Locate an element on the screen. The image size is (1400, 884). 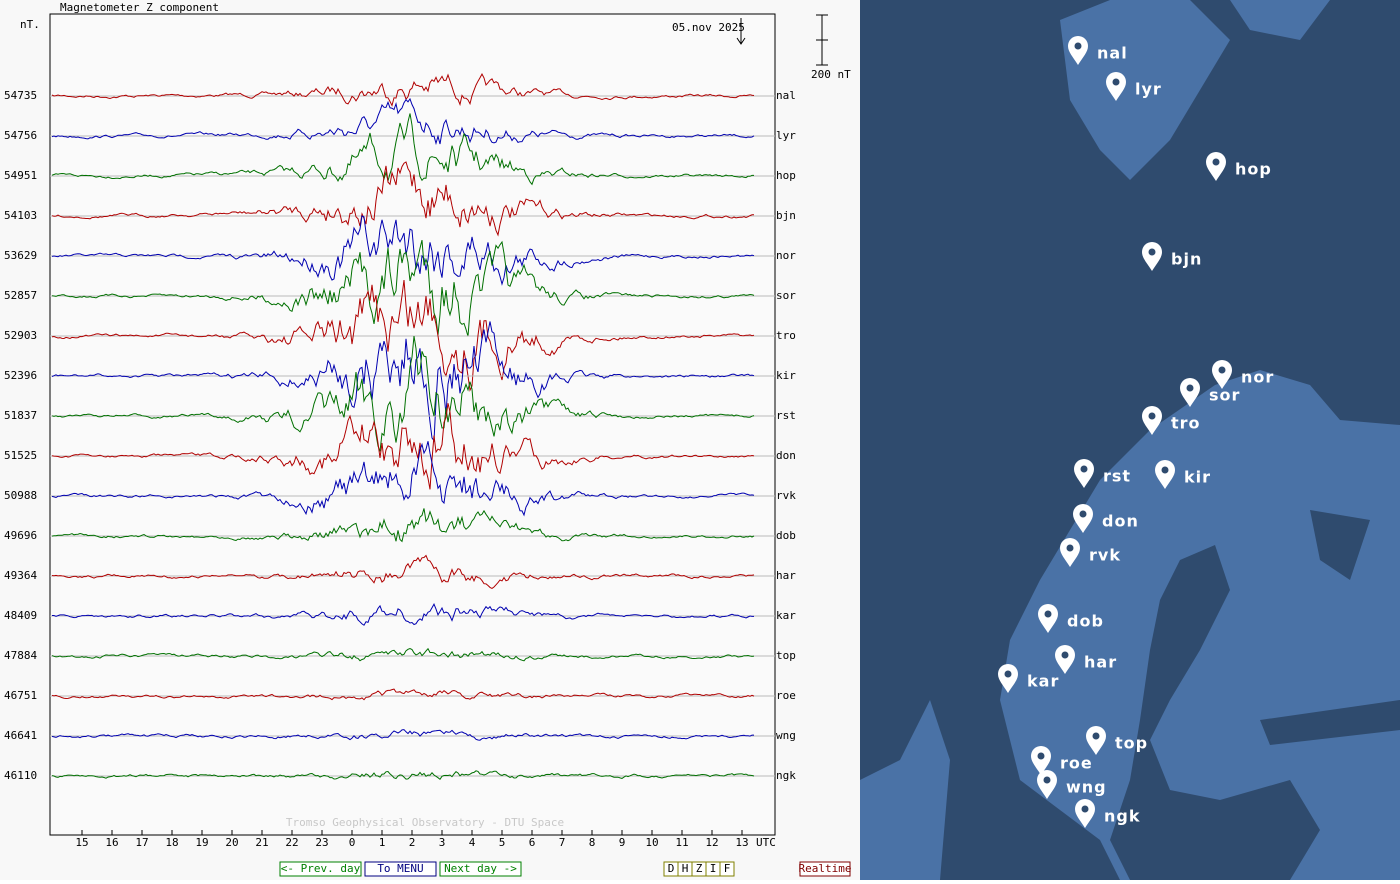
component-button-label: I is located at coordinates (713, 868).